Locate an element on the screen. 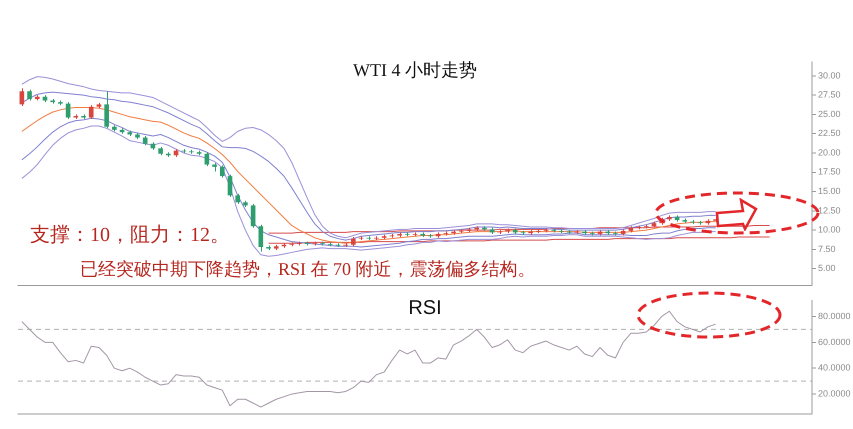  y-tick-label: 25.00 is located at coordinates (829, 113).